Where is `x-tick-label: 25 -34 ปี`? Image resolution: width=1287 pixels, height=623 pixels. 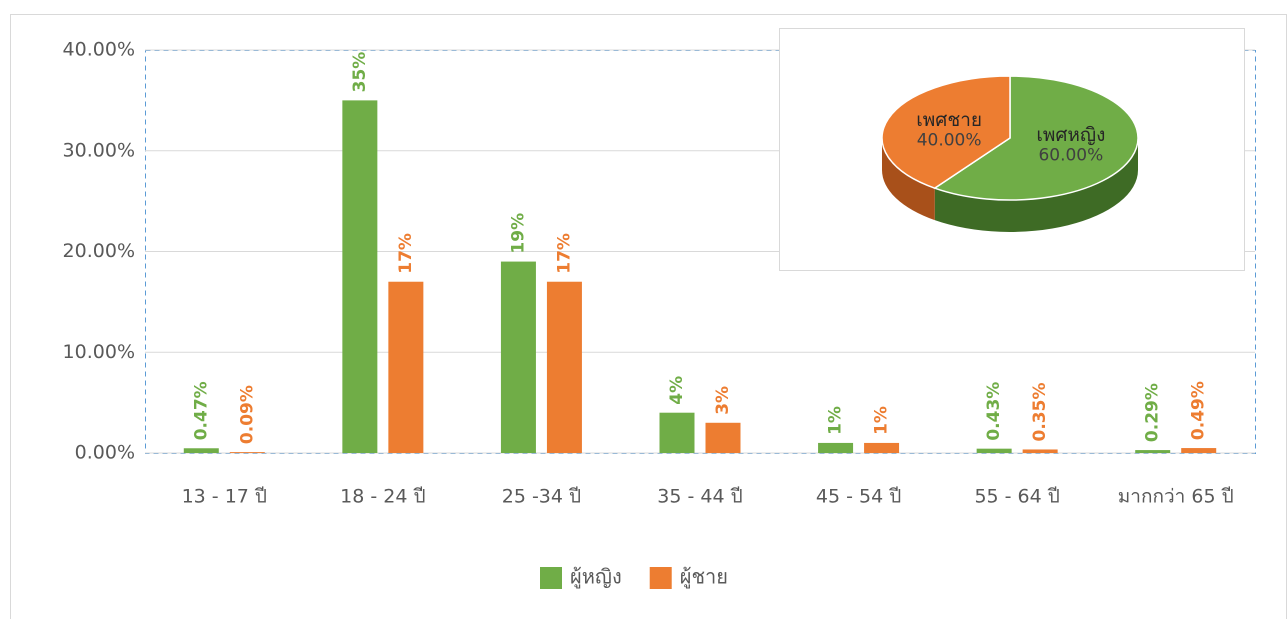 x-tick-label: 25 -34 ปี is located at coordinates (541, 497).